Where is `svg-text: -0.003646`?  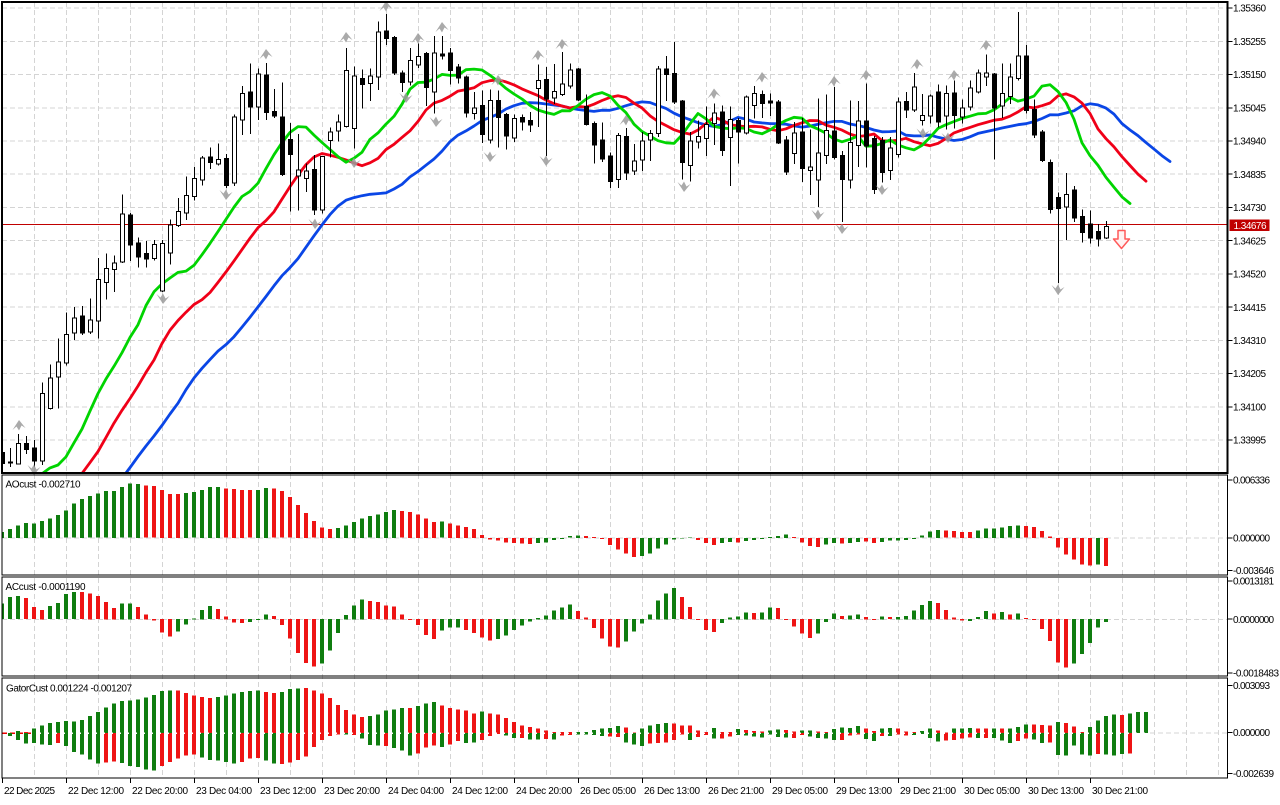
svg-text: -0.003646 is located at coordinates (1253, 571).